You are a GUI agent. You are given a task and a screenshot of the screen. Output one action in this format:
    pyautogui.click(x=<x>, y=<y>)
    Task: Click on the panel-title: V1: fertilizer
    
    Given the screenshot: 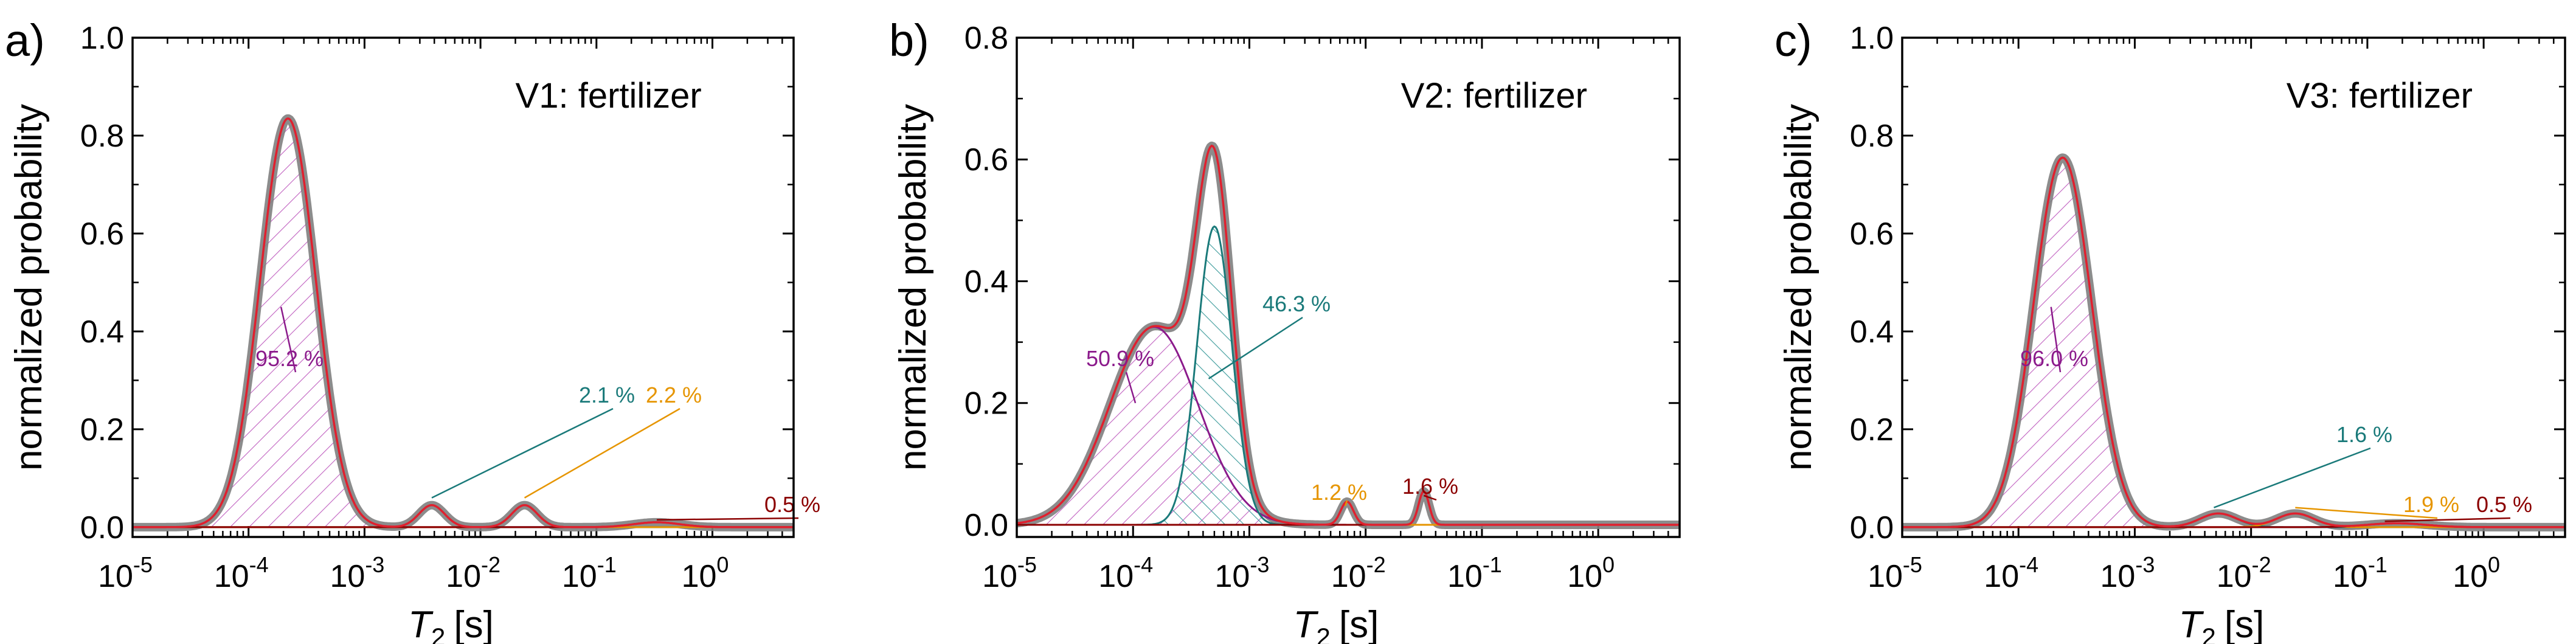 What is the action you would take?
    pyautogui.click(x=609, y=96)
    